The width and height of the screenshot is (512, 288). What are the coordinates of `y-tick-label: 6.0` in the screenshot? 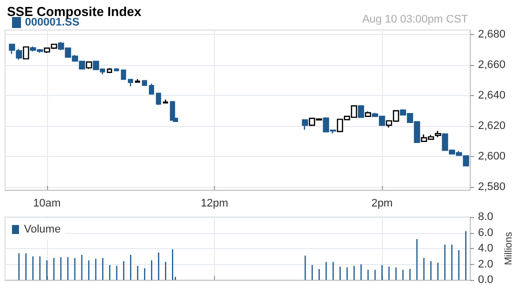 It's located at (486, 232).